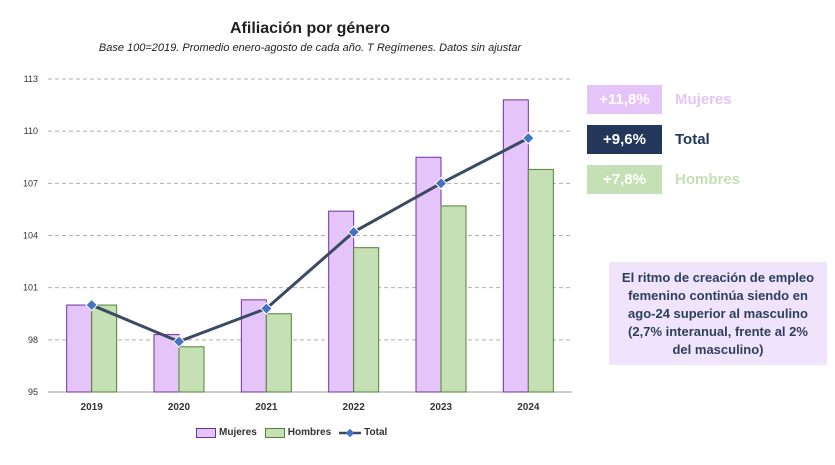 This screenshot has height=465, width=835. I want to click on badge-label-total: Total, so click(692, 139).